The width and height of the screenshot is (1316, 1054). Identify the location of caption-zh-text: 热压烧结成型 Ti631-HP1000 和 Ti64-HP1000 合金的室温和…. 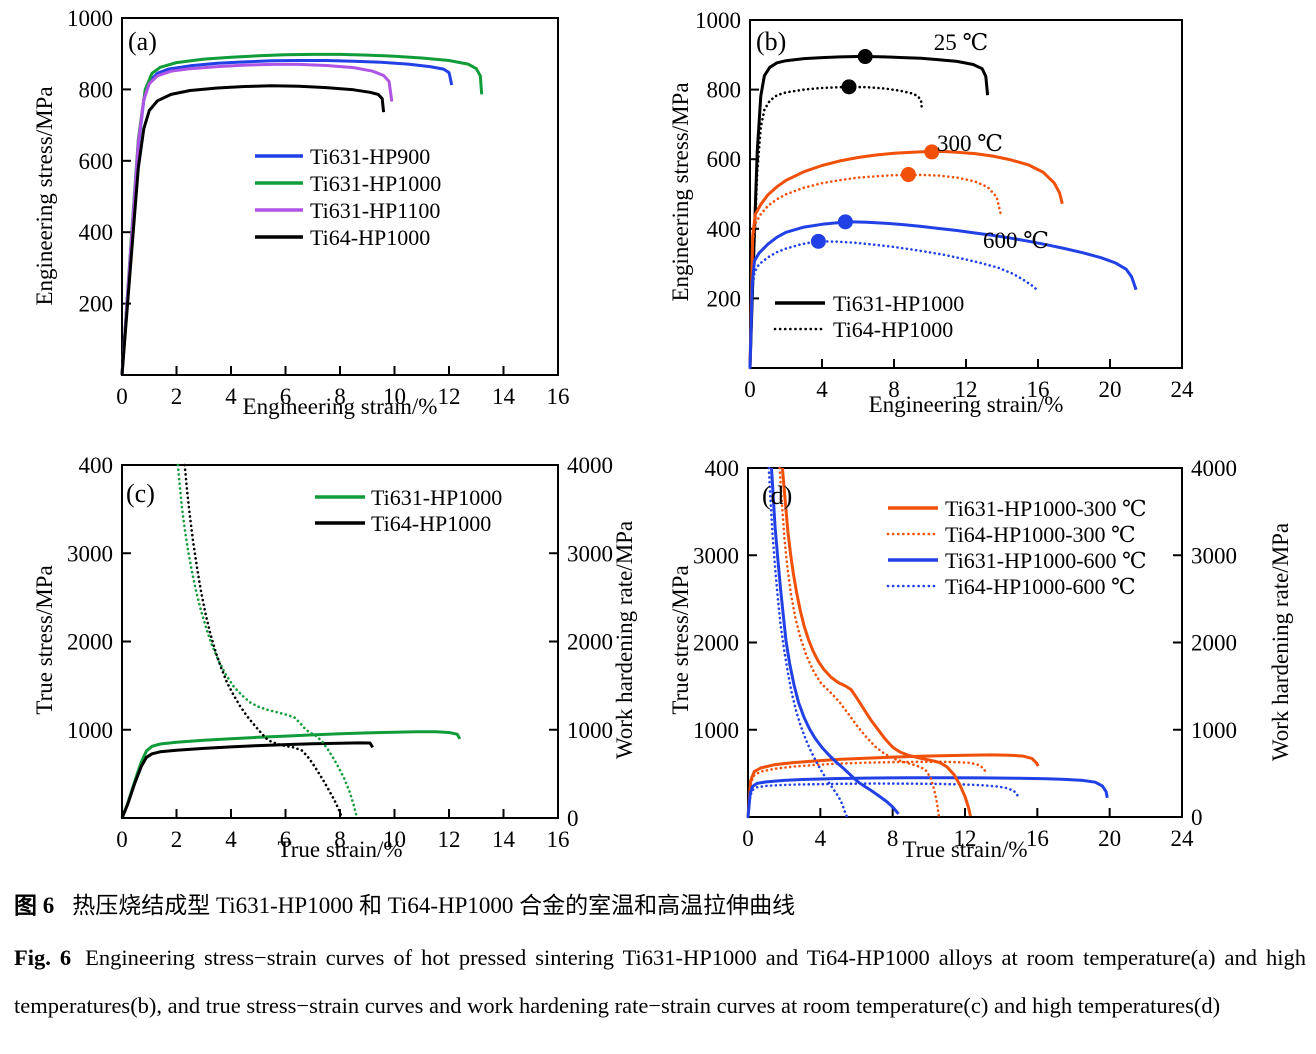
(434, 905).